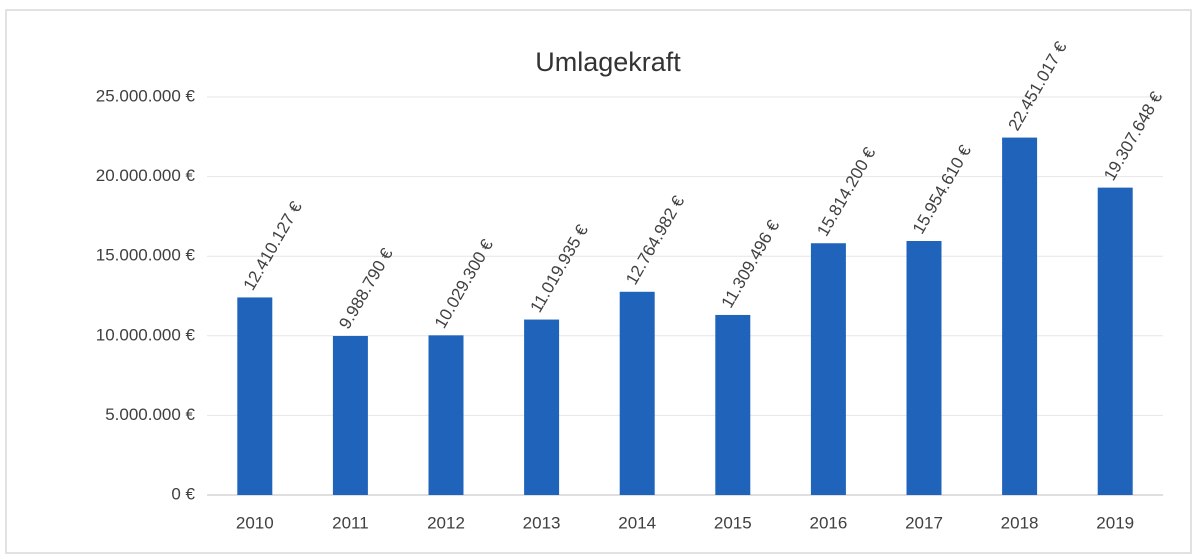  I want to click on x-tick-label: 2019, so click(1115, 522).